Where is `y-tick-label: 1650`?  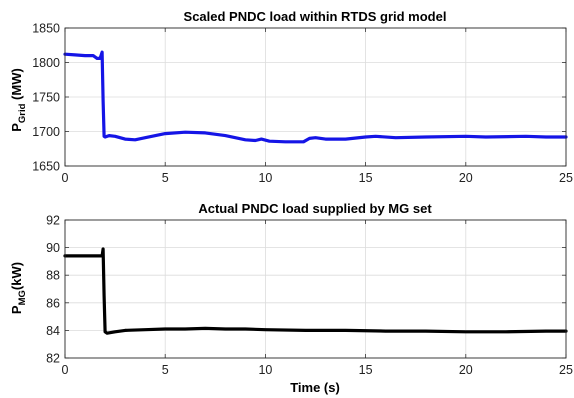 y-tick-label: 1650 is located at coordinates (46, 167).